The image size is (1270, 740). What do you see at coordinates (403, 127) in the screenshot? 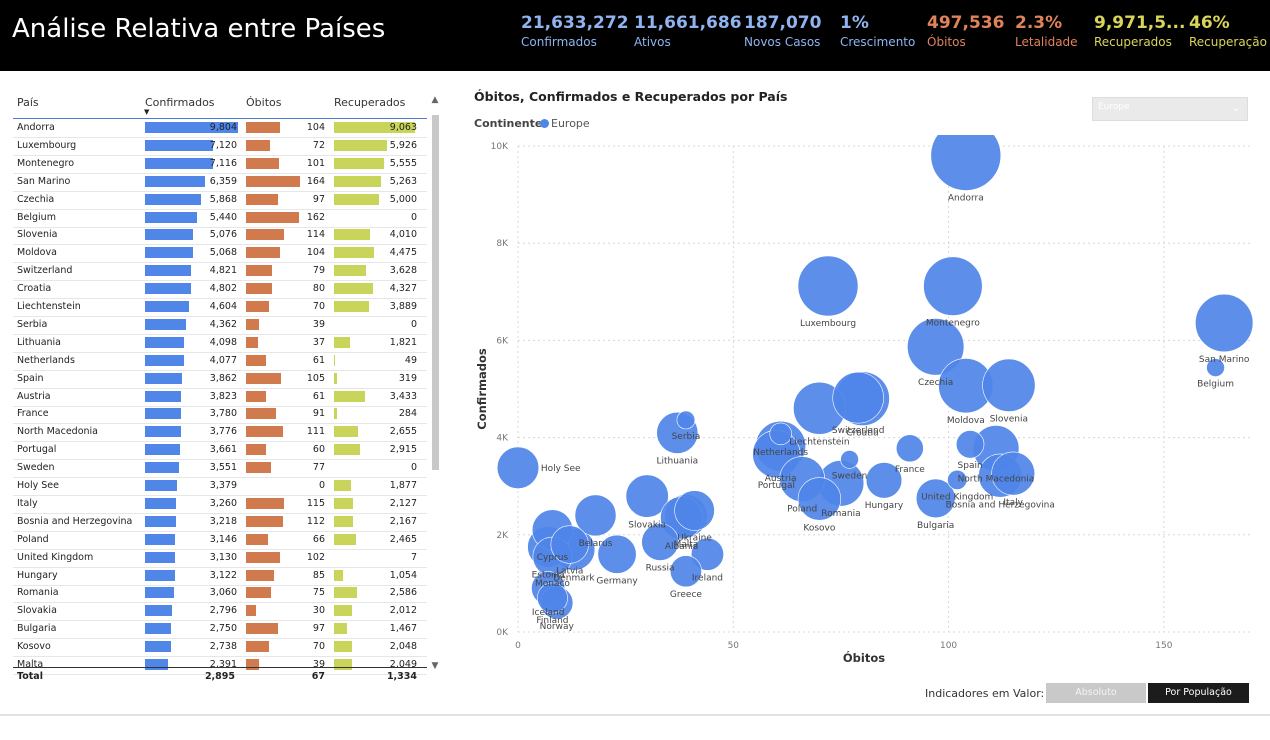
I see `recuperados-value: 9,063` at bounding box center [403, 127].